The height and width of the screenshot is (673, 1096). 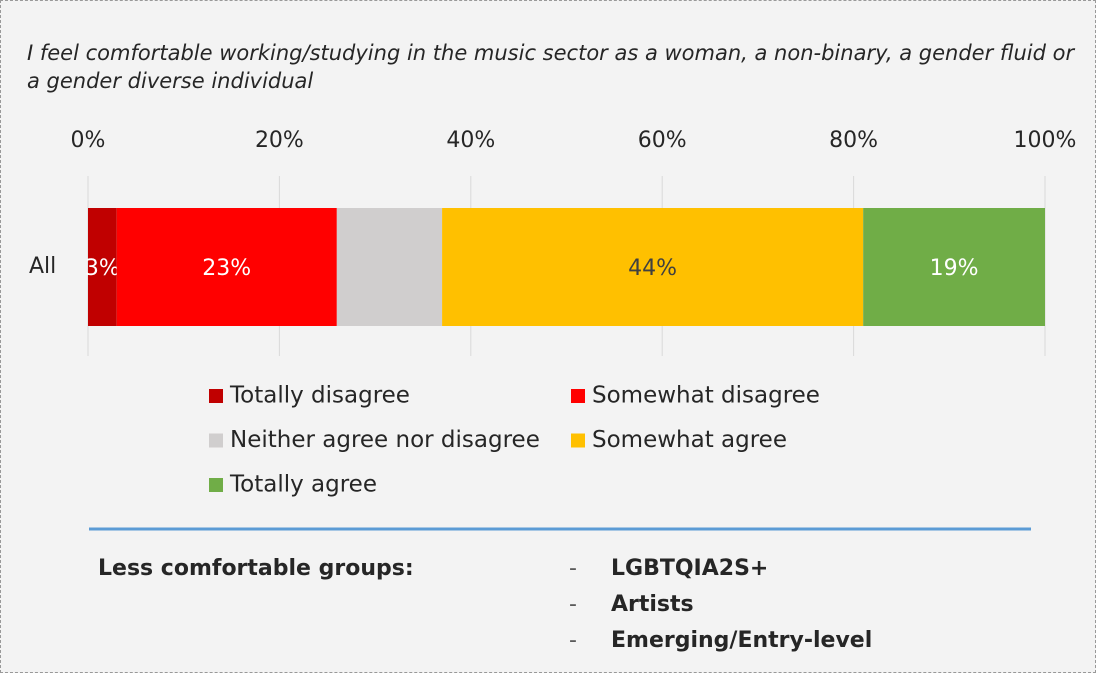 What do you see at coordinates (741, 640) in the screenshot?
I see `notes-item: Emerging/Entry-level` at bounding box center [741, 640].